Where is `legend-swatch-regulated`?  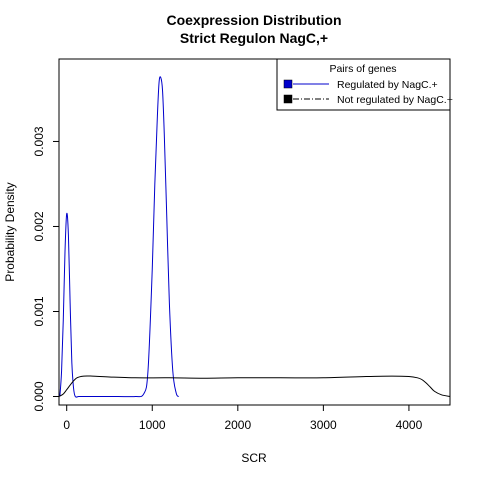 legend-swatch-regulated is located at coordinates (288, 84).